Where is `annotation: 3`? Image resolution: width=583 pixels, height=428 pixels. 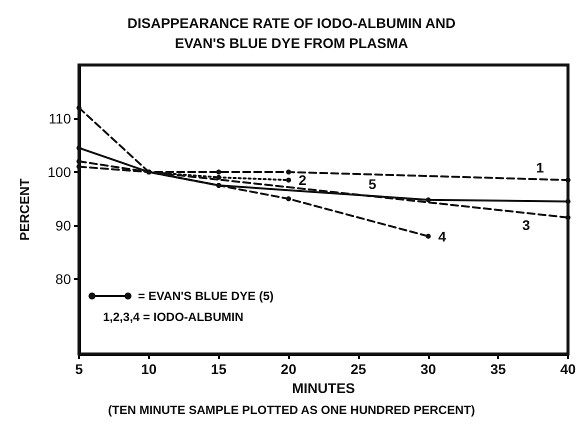
annotation: 3 is located at coordinates (526, 224).